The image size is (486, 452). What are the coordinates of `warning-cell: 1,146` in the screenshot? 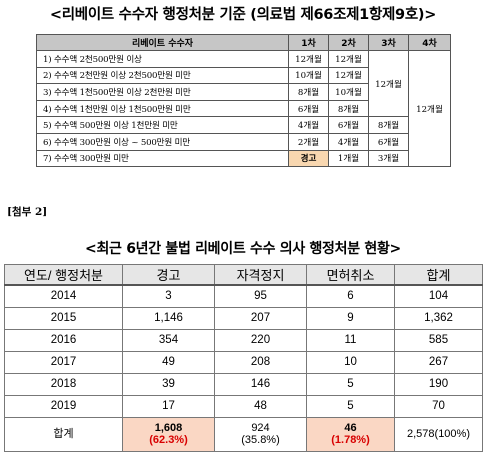 It's located at (168, 318).